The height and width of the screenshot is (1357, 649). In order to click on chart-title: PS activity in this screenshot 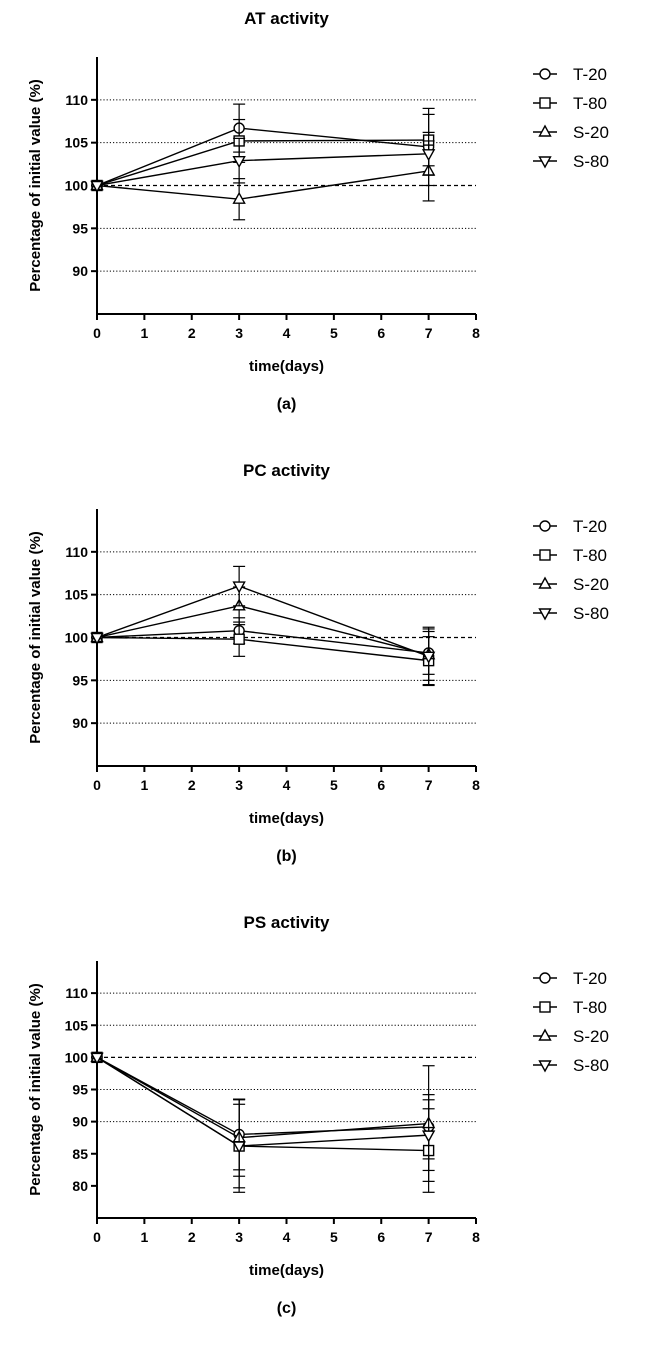, I will do `click(287, 922)`.